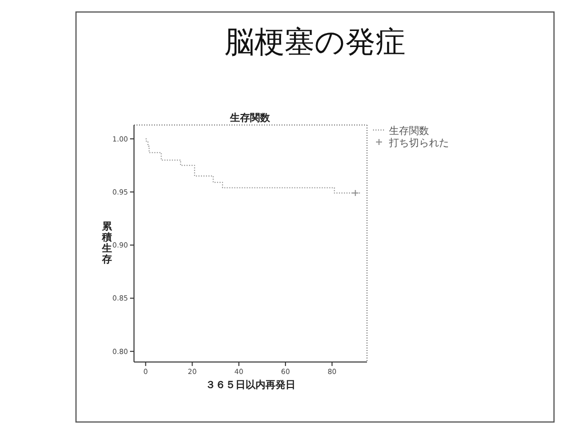  Describe the element at coordinates (315, 42) in the screenshot. I see `chart-title: 脳梗塞の発症` at that location.